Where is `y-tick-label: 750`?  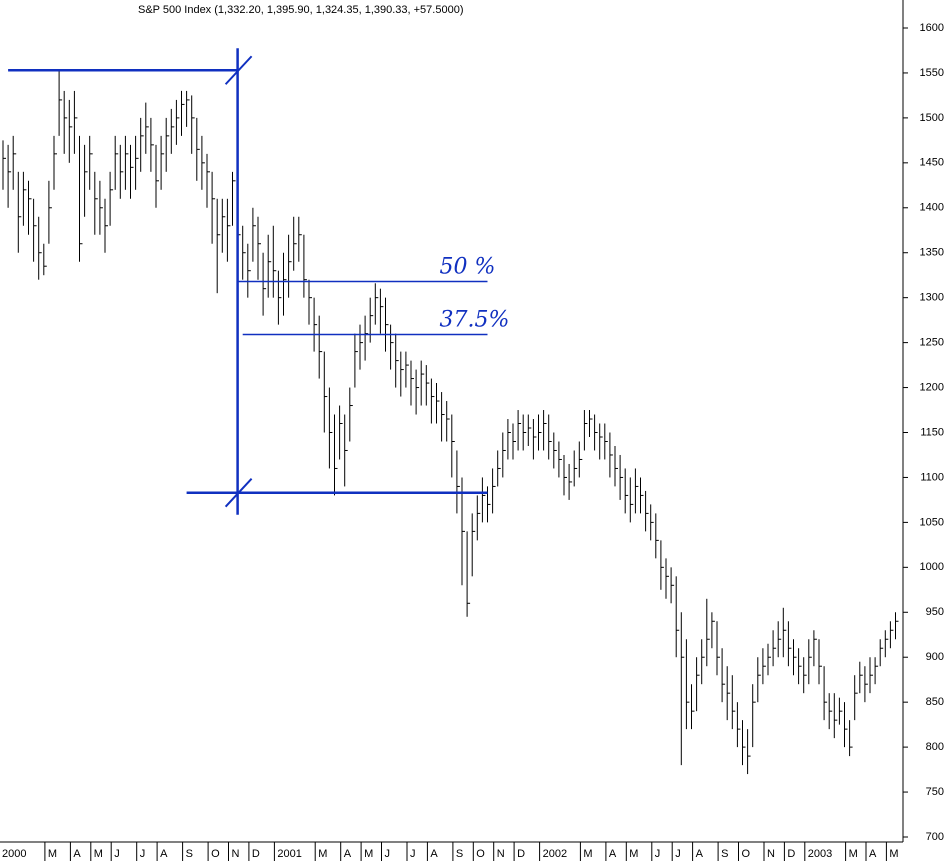 y-tick-label: 750 is located at coordinates (935, 792).